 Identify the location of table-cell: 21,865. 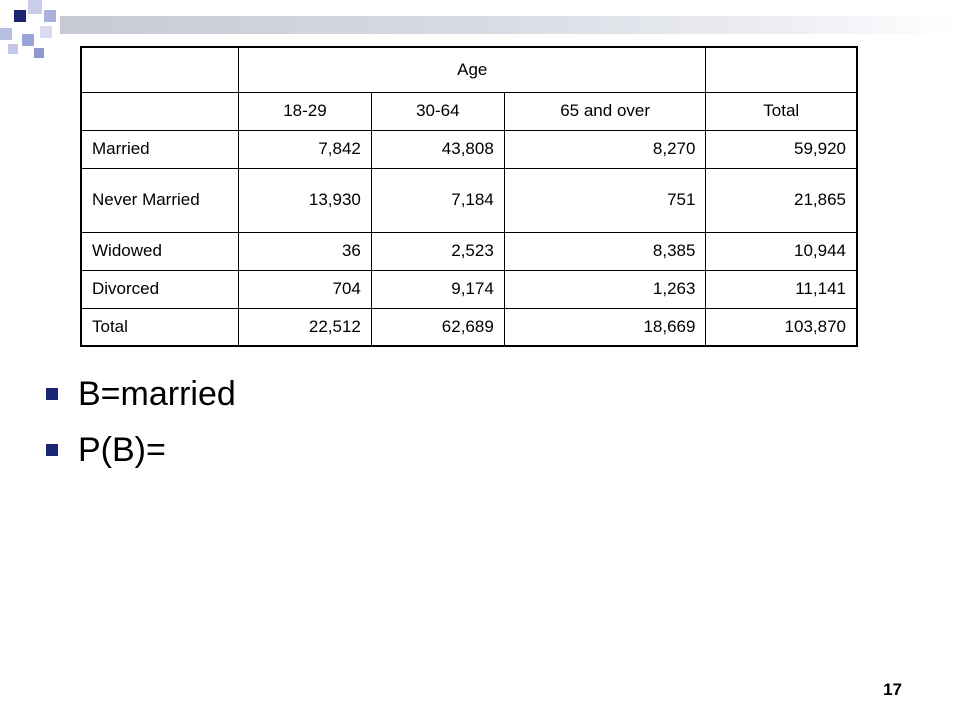
(781, 200).